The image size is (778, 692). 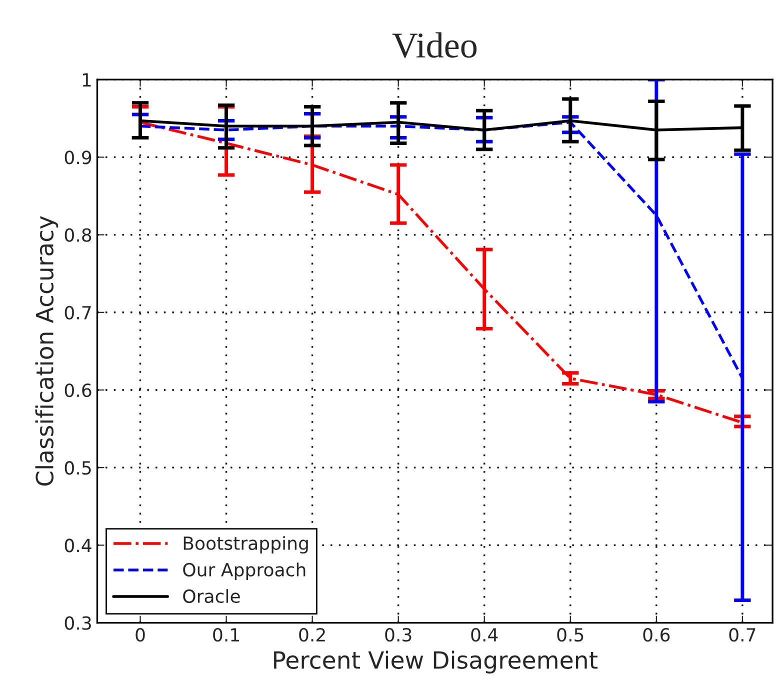 I want to click on legend-label: Oracle, so click(x=211, y=596).